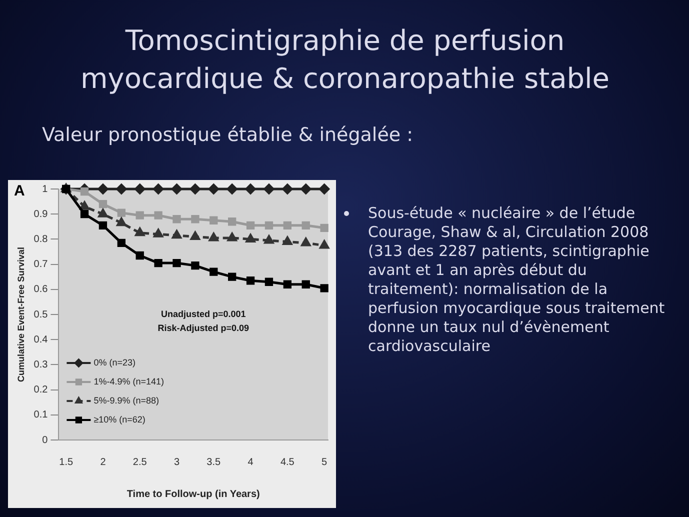 The height and width of the screenshot is (517, 689). What do you see at coordinates (228, 135) in the screenshot?
I see `chart-subtitle: Valeur pronostique établie & inégalée :` at bounding box center [228, 135].